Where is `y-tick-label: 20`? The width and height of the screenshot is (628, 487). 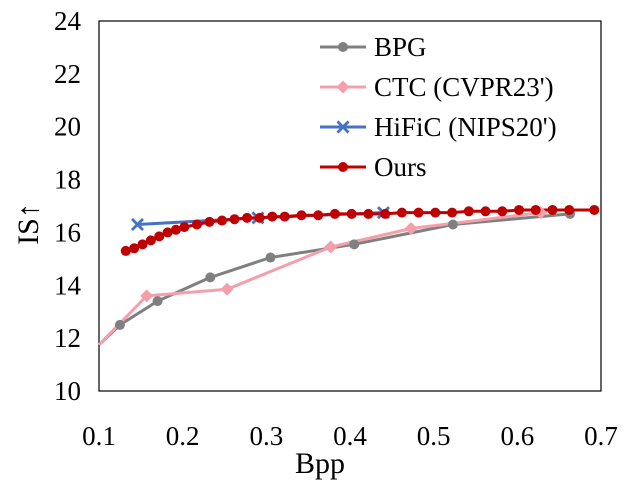
y-tick-label: 20 is located at coordinates (67, 127).